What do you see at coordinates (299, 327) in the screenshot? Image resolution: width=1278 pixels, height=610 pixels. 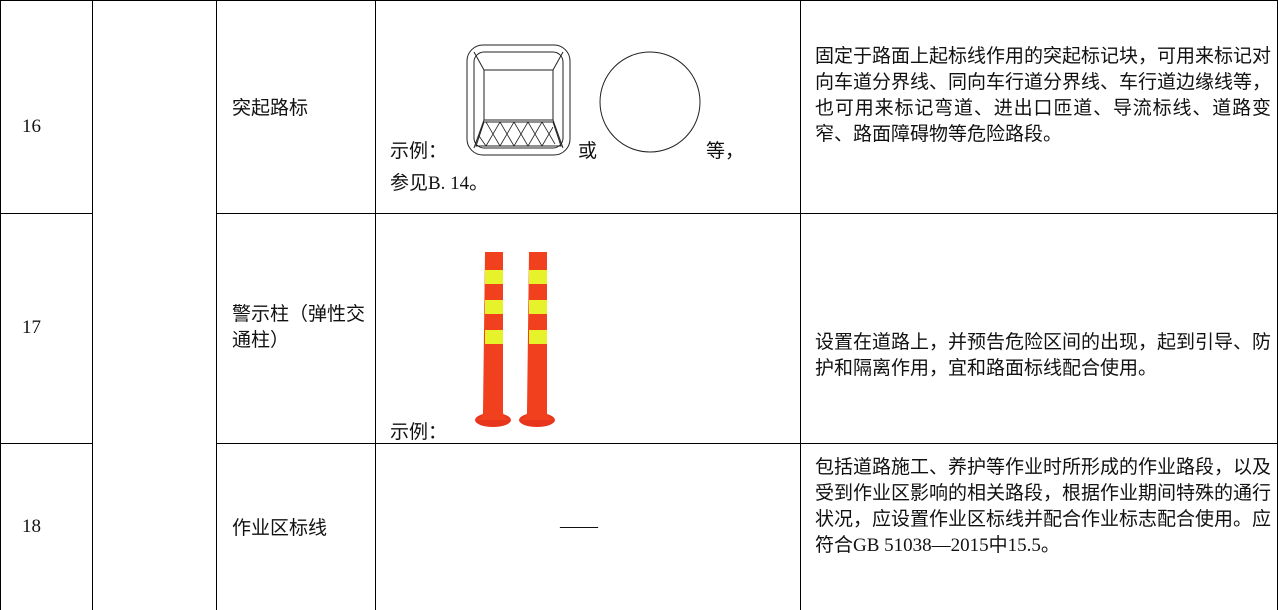 I see `item-name: 警示柱（弹性交通柱）` at bounding box center [299, 327].